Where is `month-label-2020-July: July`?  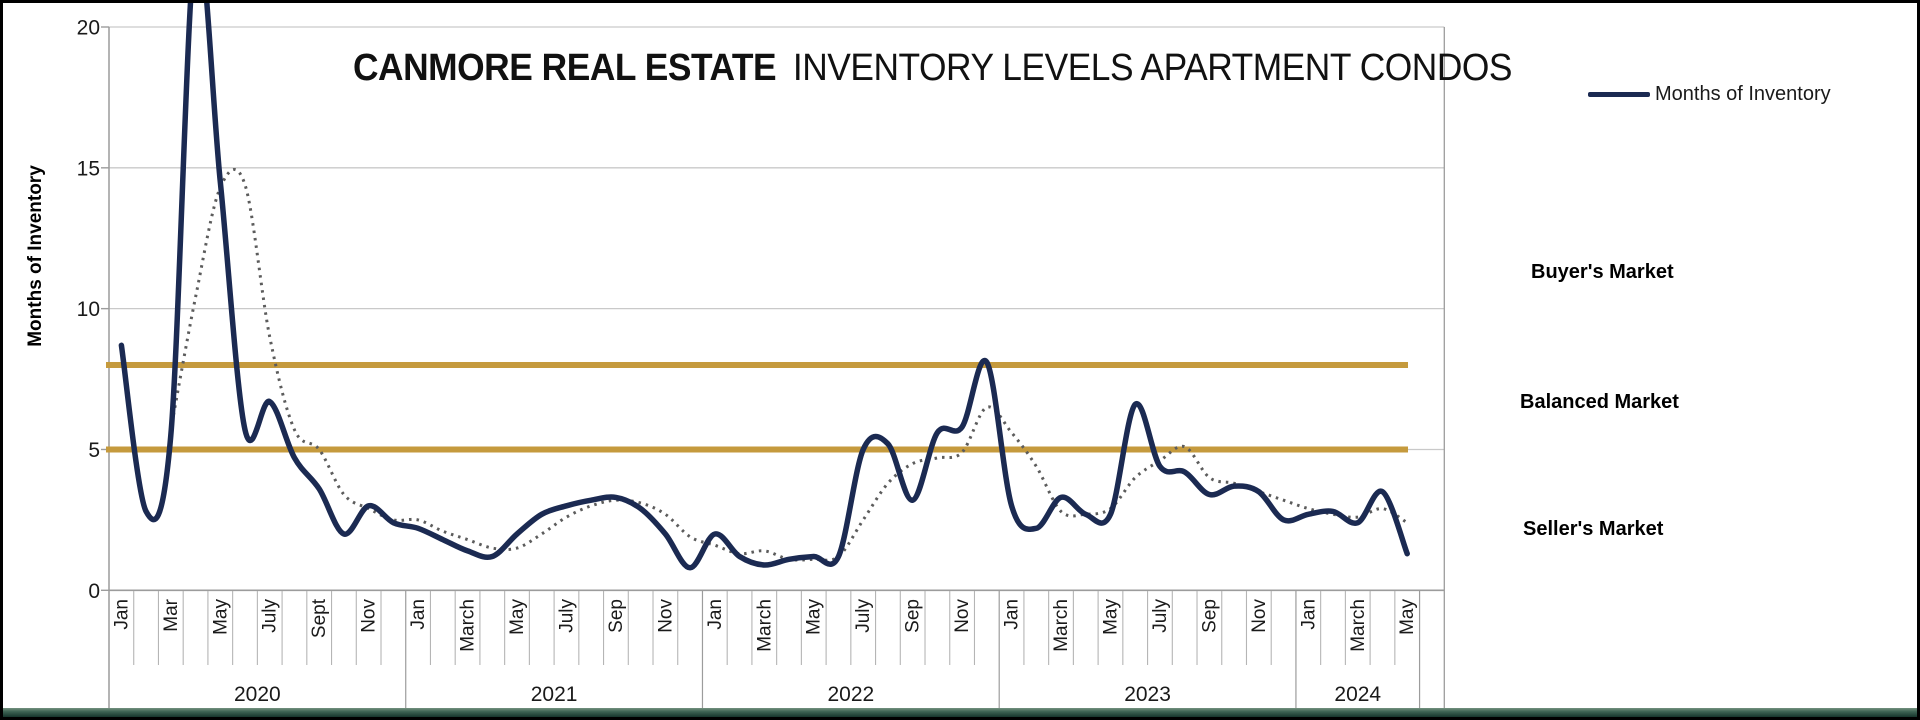 month-label-2020-July: July is located at coordinates (270, 616).